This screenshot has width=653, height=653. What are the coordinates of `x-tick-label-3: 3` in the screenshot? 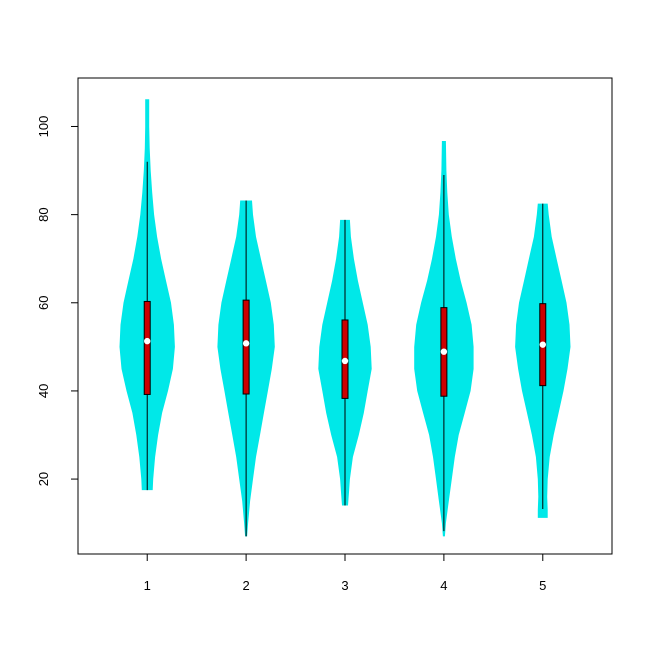 It's located at (344, 585).